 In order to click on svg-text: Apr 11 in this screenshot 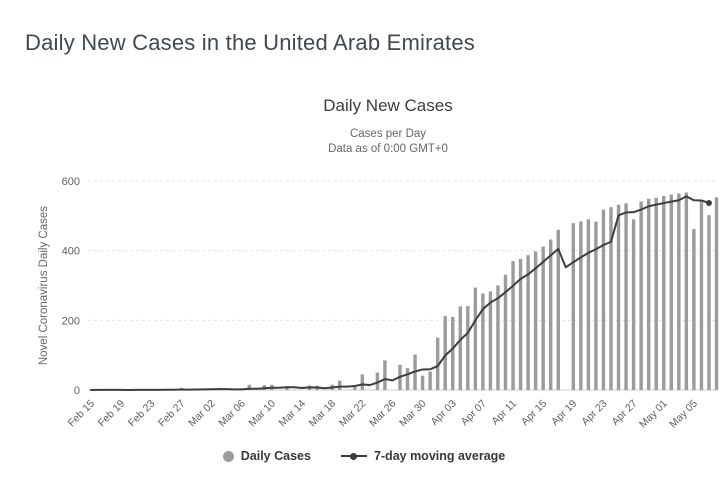, I will do `click(504, 413)`.